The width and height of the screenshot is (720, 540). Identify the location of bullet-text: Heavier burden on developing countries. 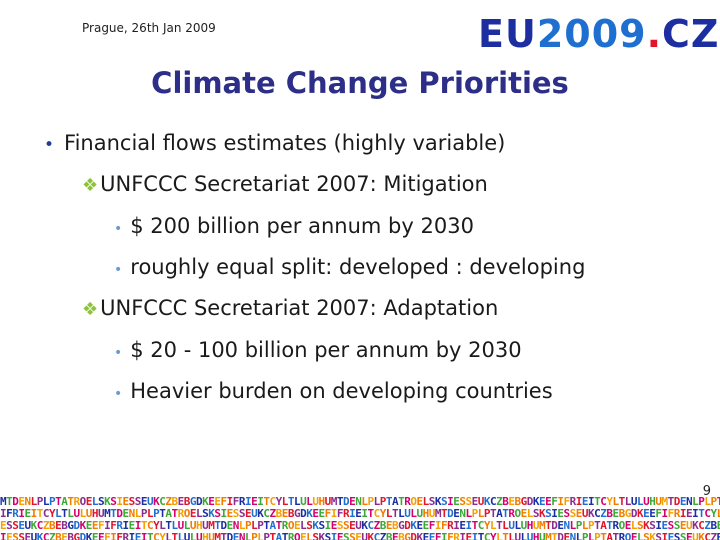
(341, 390).